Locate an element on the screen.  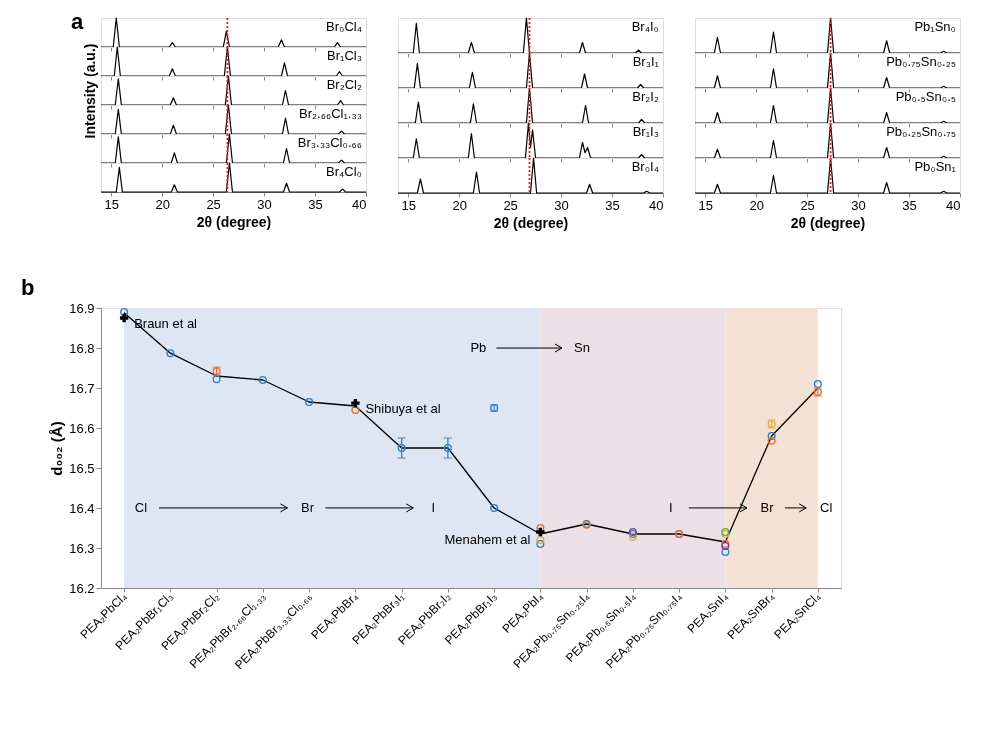
text: b is located at coordinates (28, 287).